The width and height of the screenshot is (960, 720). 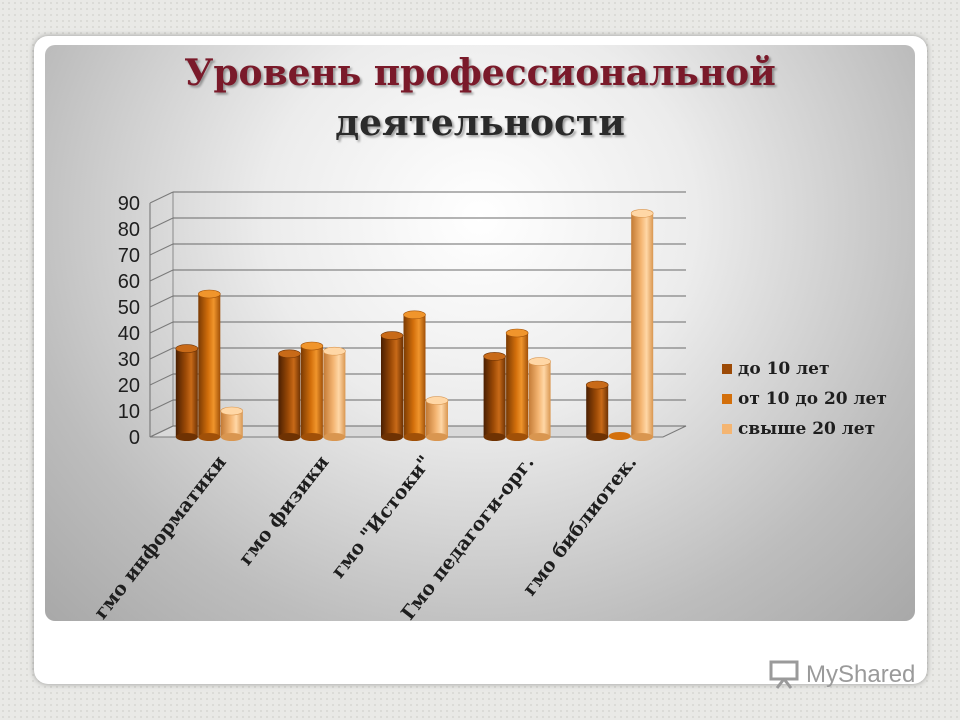 I want to click on presentation-icon, so click(x=784, y=674).